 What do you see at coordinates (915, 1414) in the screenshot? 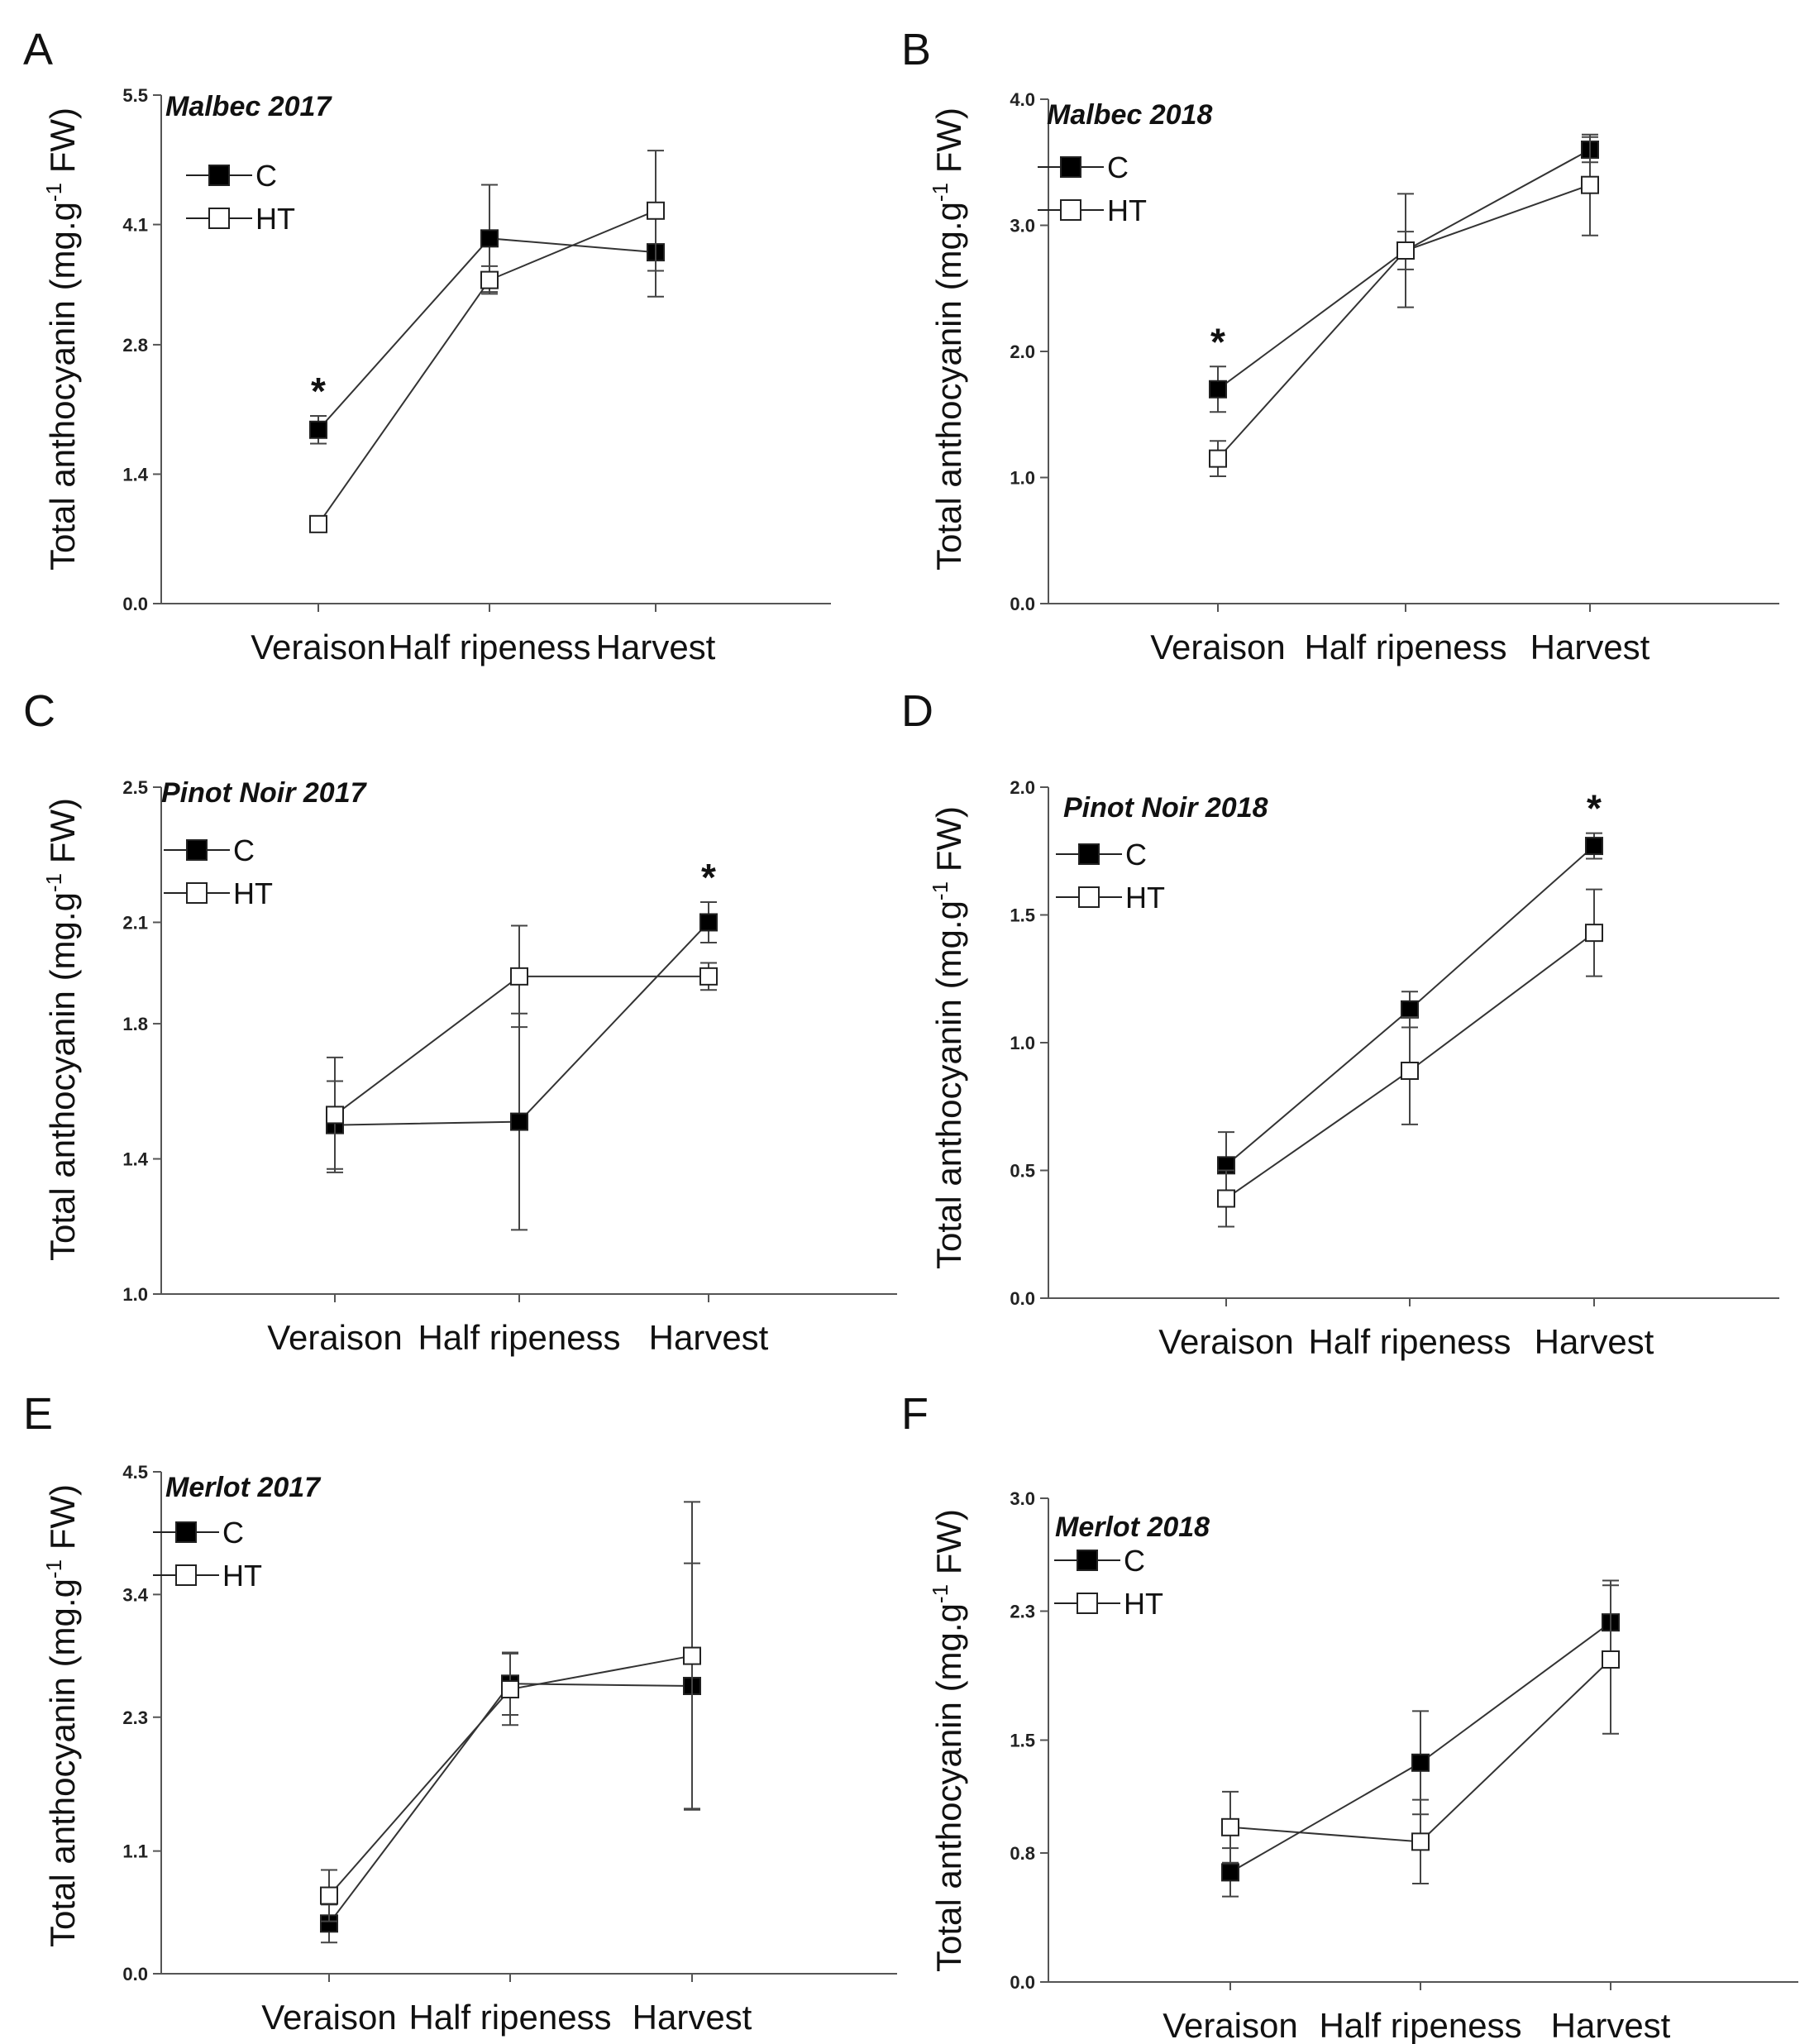
I see `panel-letter: F` at bounding box center [915, 1414].